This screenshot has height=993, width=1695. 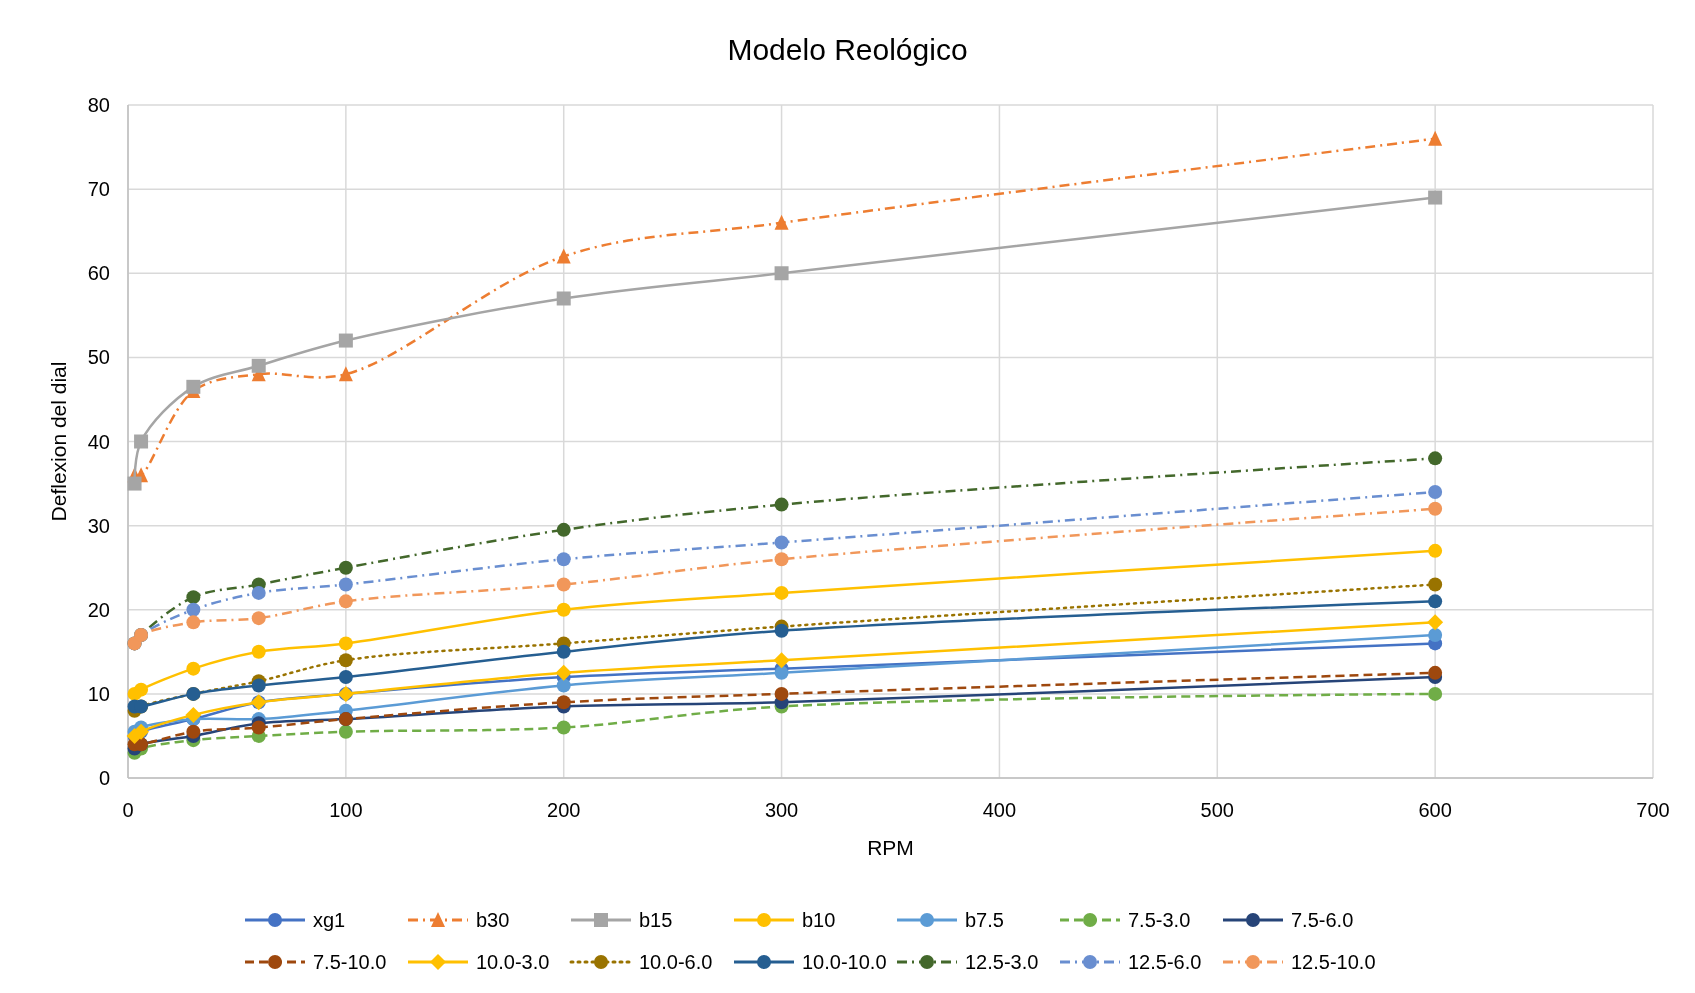 What do you see at coordinates (98, 609) in the screenshot?
I see `y-tick-label: 20` at bounding box center [98, 609].